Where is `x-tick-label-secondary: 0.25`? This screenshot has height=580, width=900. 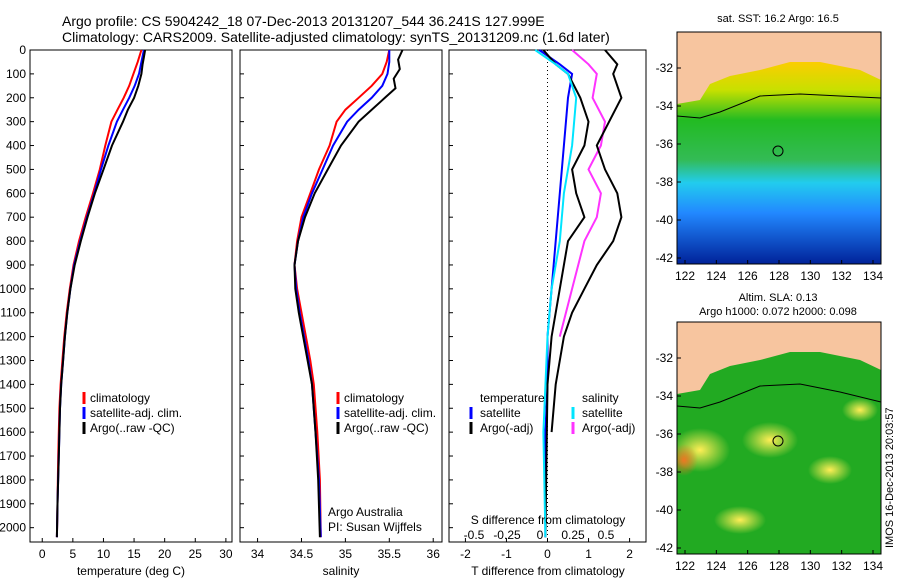
x-tick-label-secondary: 0.25 is located at coordinates (573, 535).